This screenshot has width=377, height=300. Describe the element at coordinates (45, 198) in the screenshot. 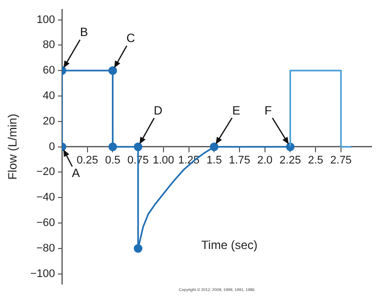

I see `y-tick-label: −40` at that location.